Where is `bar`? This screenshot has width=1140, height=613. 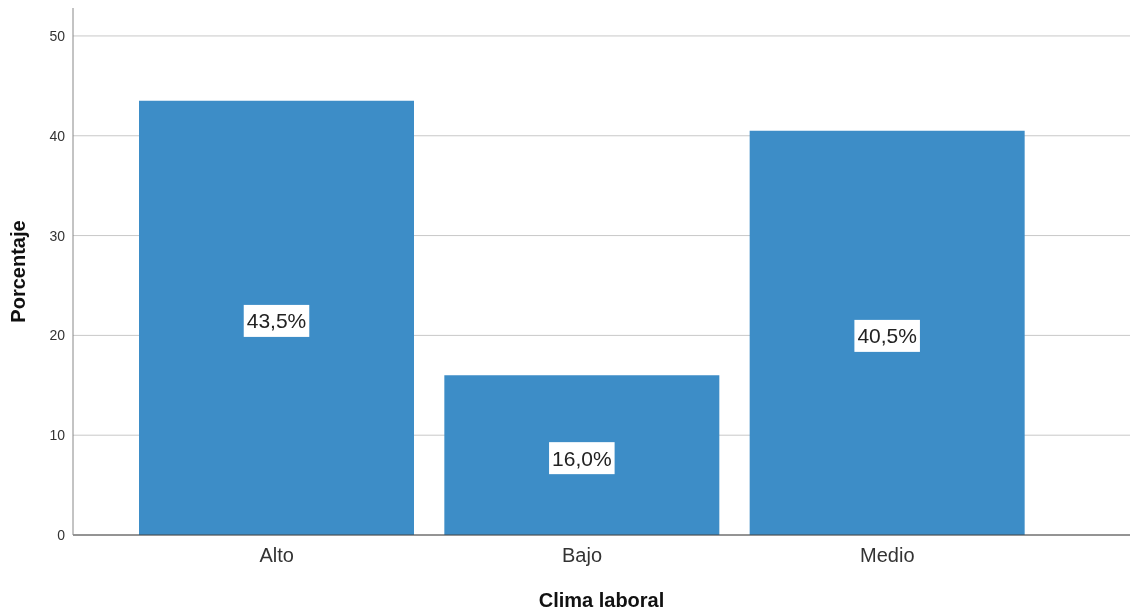
bar is located at coordinates (582, 455).